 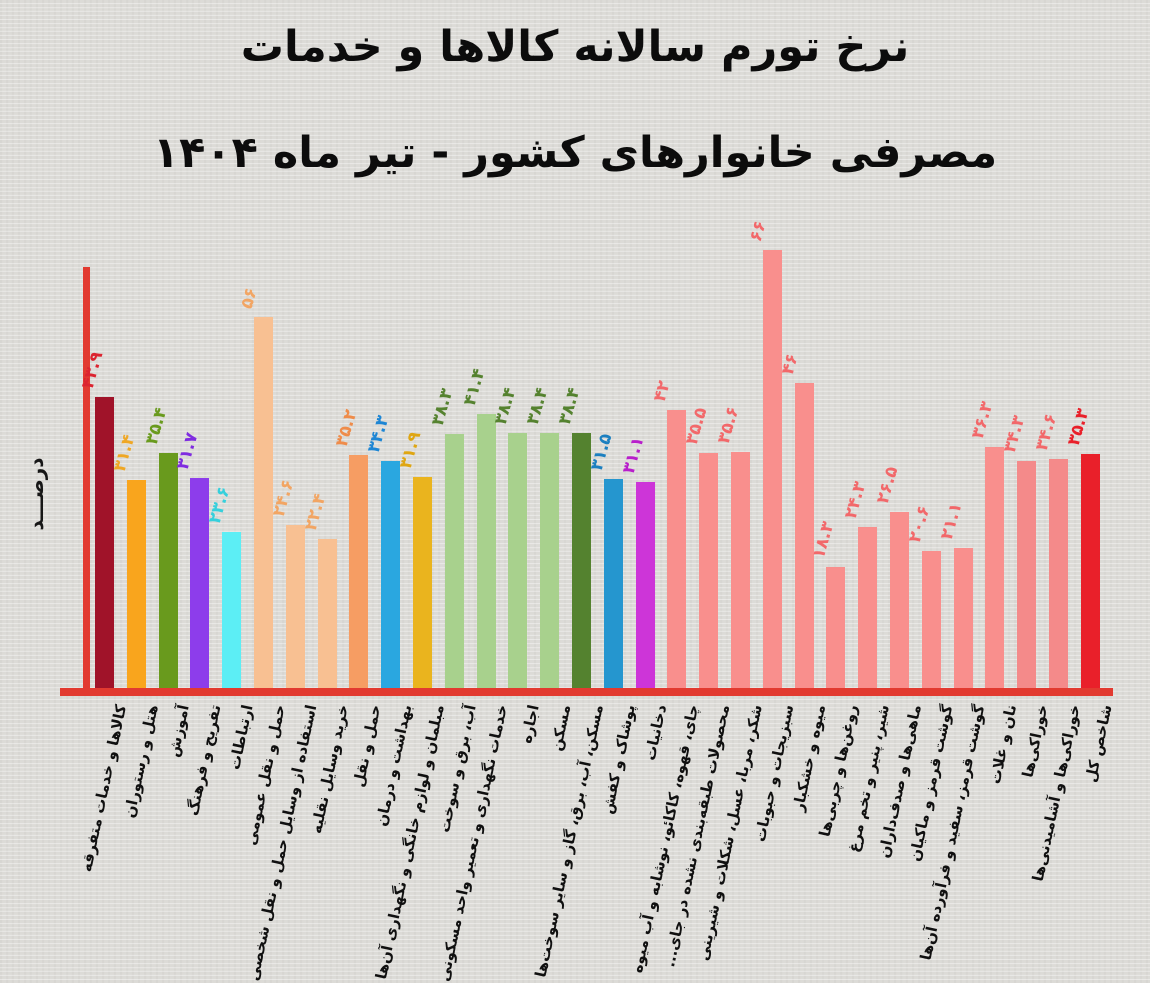 I want to click on bar-value-label: ۳۶.۳, so click(x=983, y=420).